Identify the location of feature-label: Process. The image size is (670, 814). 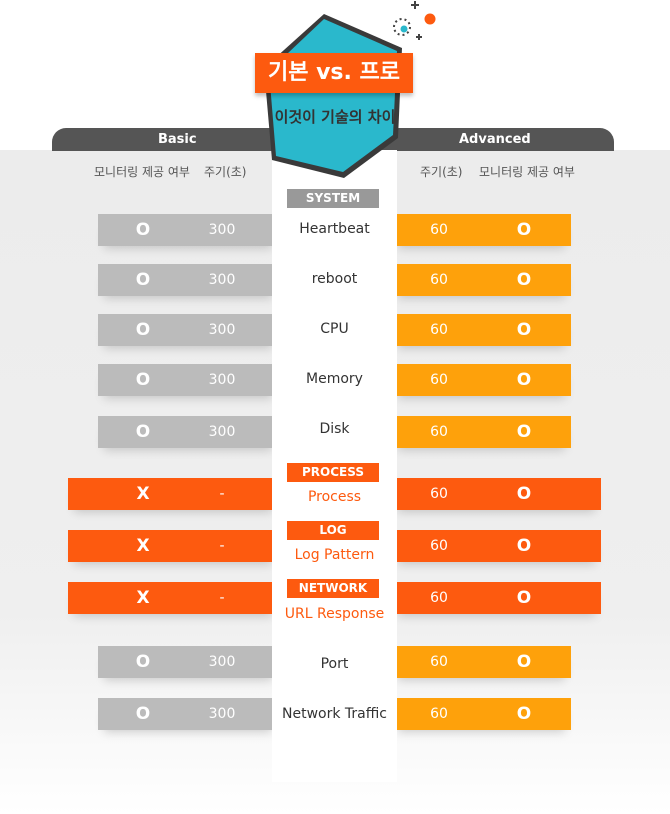
(334, 497).